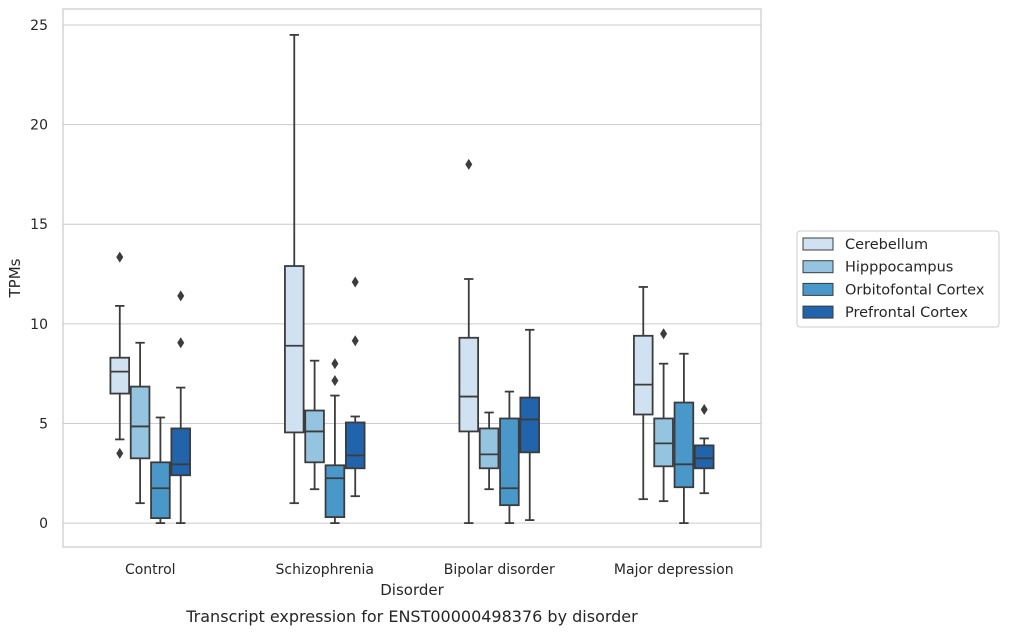  What do you see at coordinates (412, 590) in the screenshot?
I see `x-axis-title: Disorder` at bounding box center [412, 590].